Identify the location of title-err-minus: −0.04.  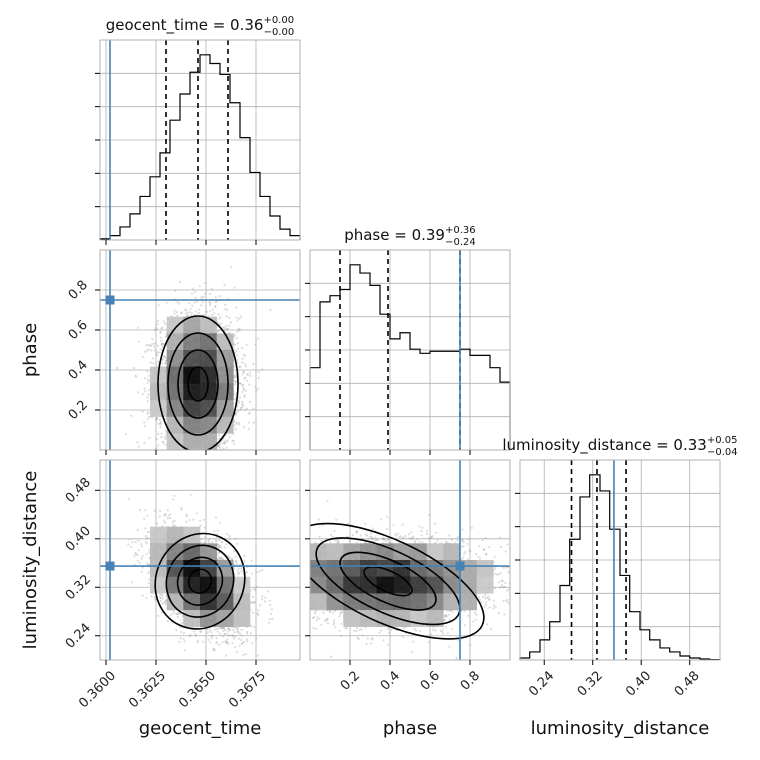
(722, 452).